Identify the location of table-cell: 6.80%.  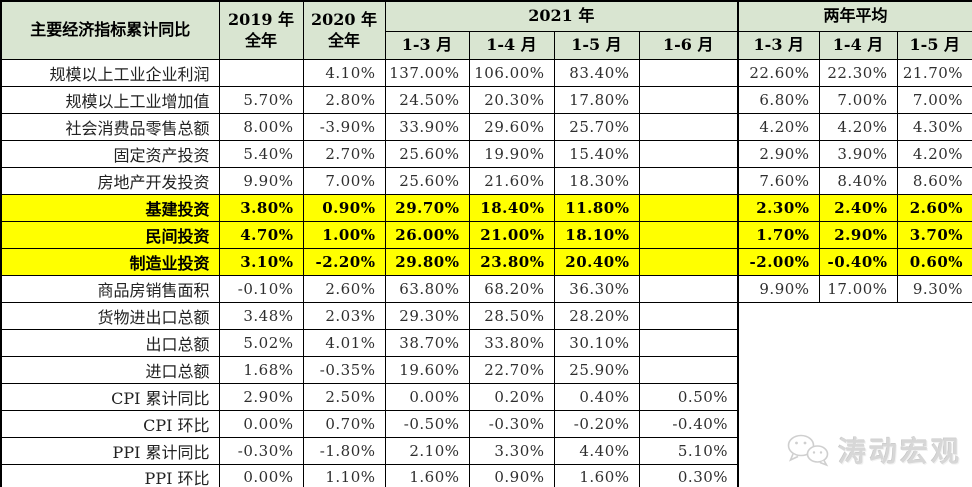
(778, 99).